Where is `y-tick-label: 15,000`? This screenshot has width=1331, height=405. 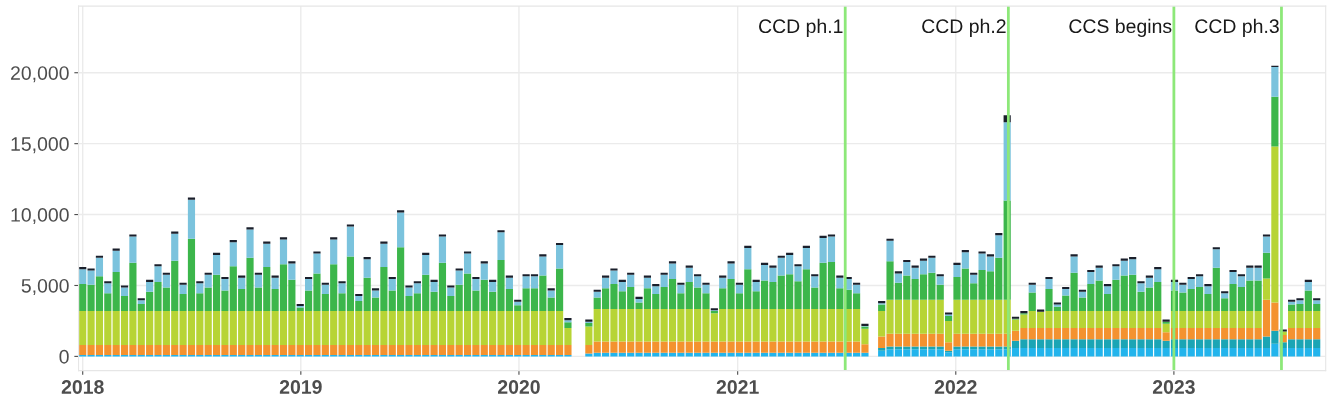
y-tick-label: 15,000 is located at coordinates (40, 145).